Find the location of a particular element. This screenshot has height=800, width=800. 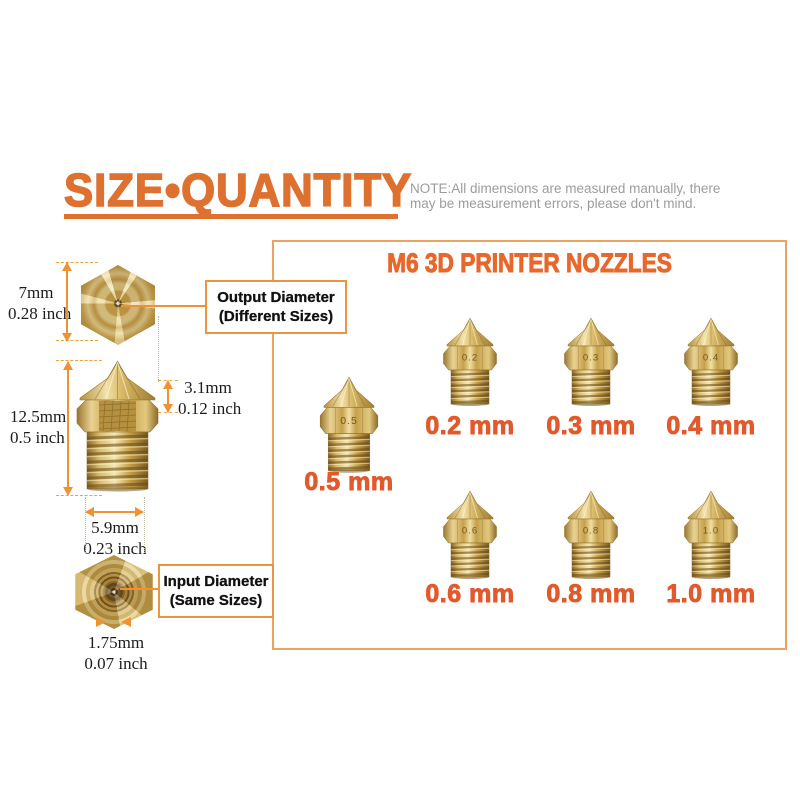

nozzle-side-view-photo is located at coordinates (117, 426).